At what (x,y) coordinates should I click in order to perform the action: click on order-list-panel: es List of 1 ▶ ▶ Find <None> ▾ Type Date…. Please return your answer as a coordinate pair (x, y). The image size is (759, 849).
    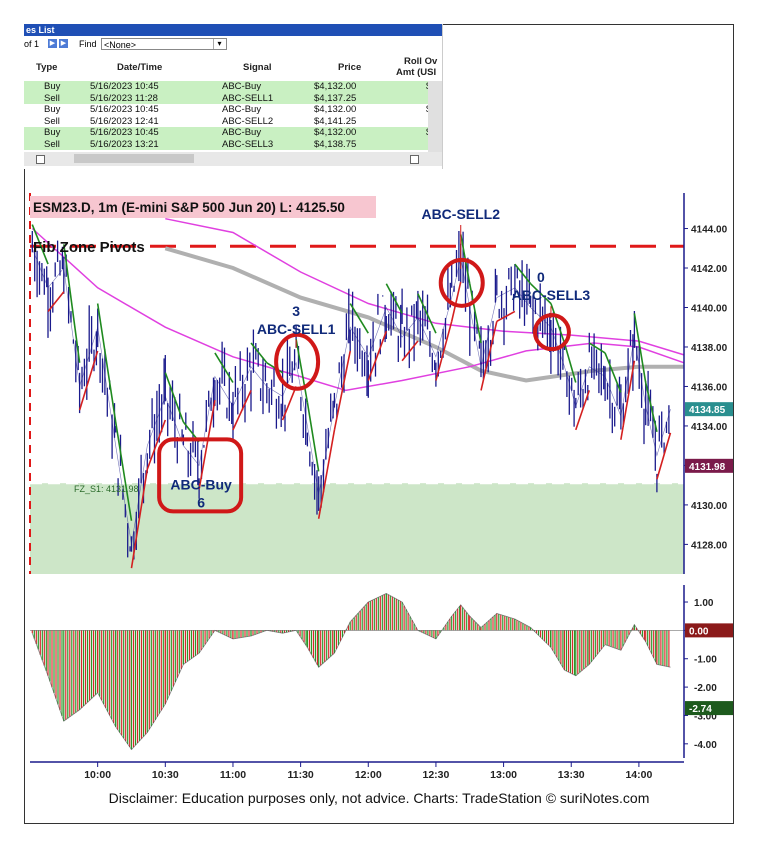
    Looking at the image, I should click on (233, 96).